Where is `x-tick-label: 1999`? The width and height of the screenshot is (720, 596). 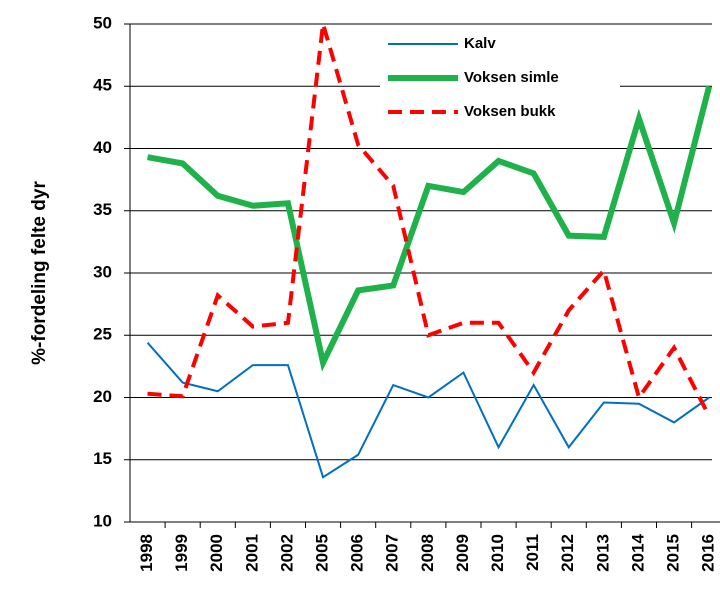
x-tick-label: 1999 is located at coordinates (181, 553).